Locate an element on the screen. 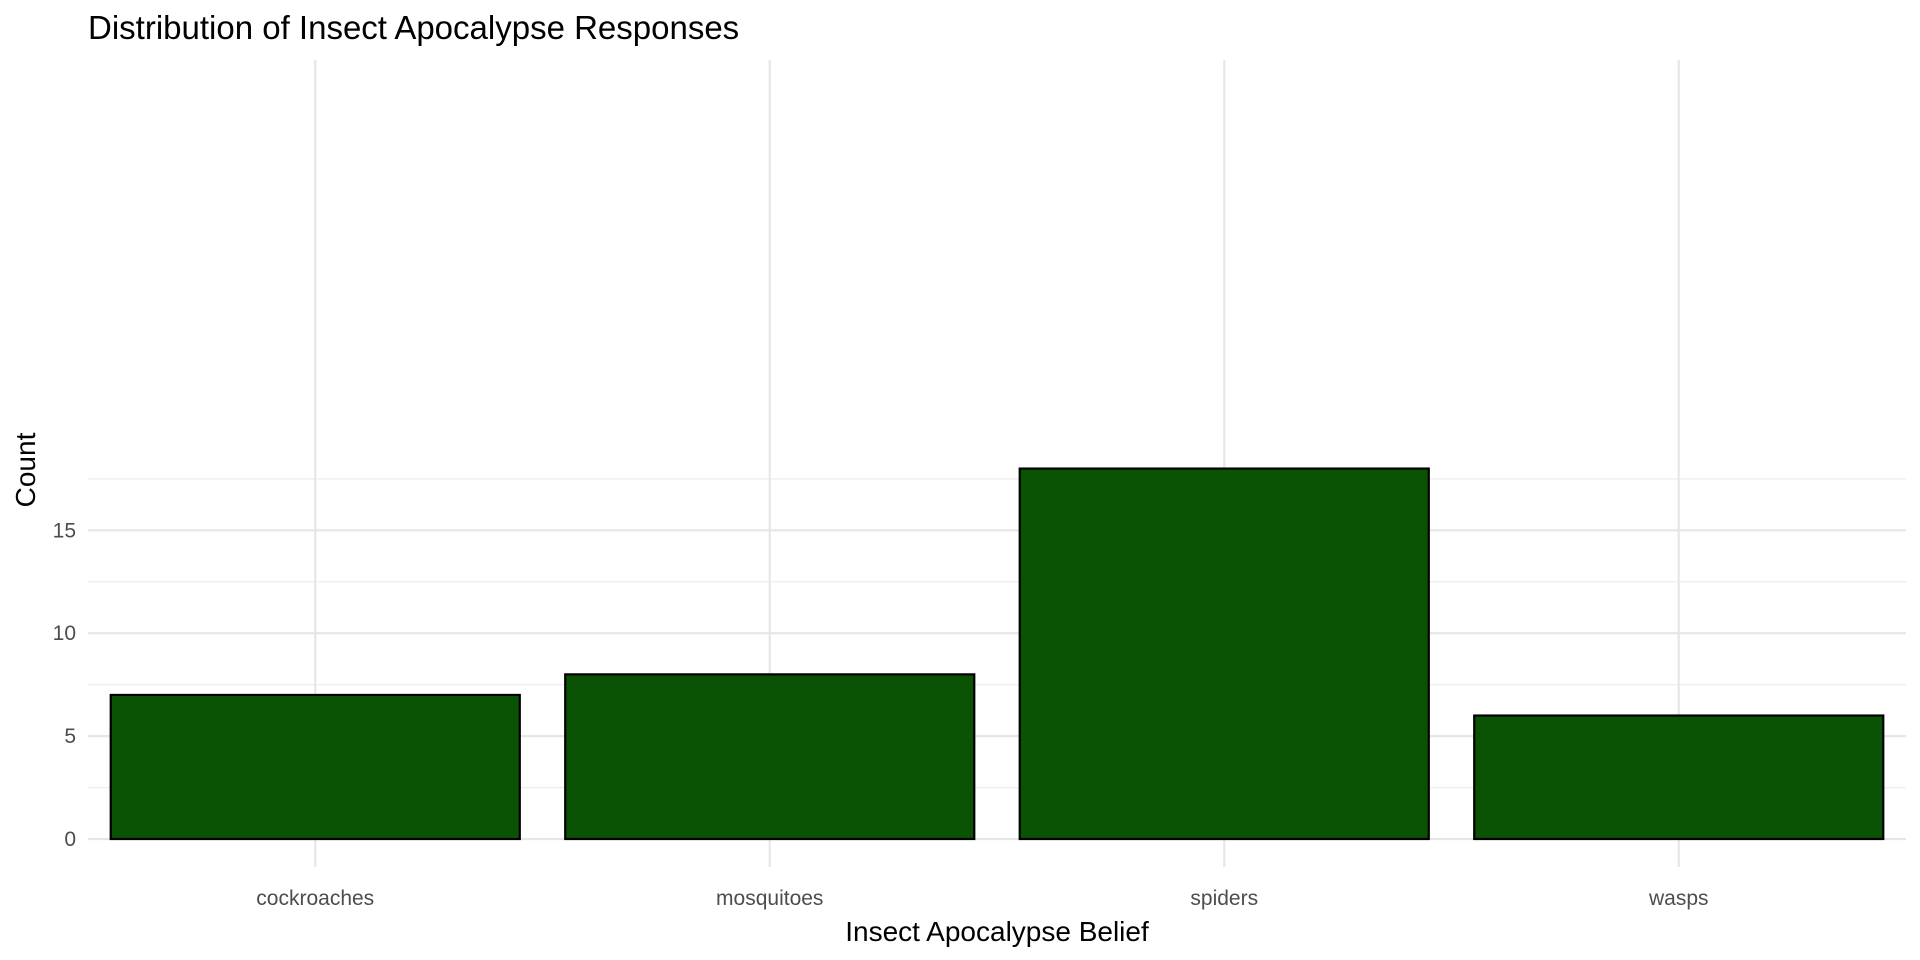 The image size is (1920, 960). y-tick-label: 15 is located at coordinates (64, 530).